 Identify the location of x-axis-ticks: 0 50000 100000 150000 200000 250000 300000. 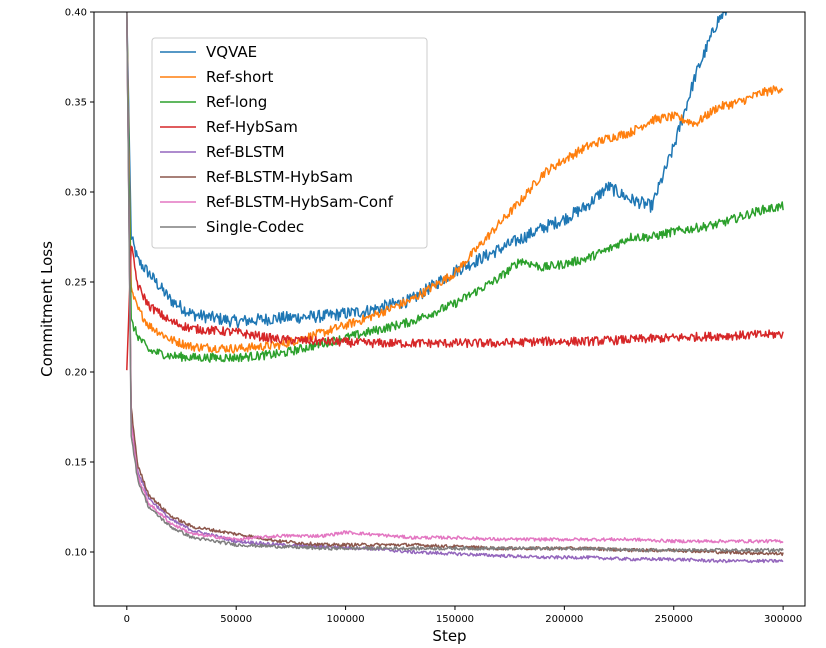
(463, 615).